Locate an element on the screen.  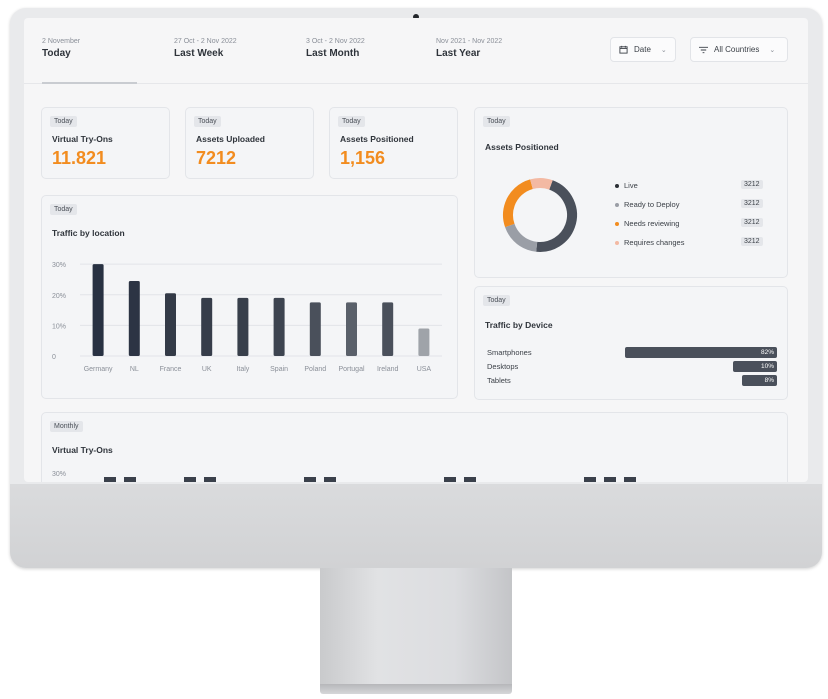
donut-slice-requires-changes is located at coordinates (540, 215).